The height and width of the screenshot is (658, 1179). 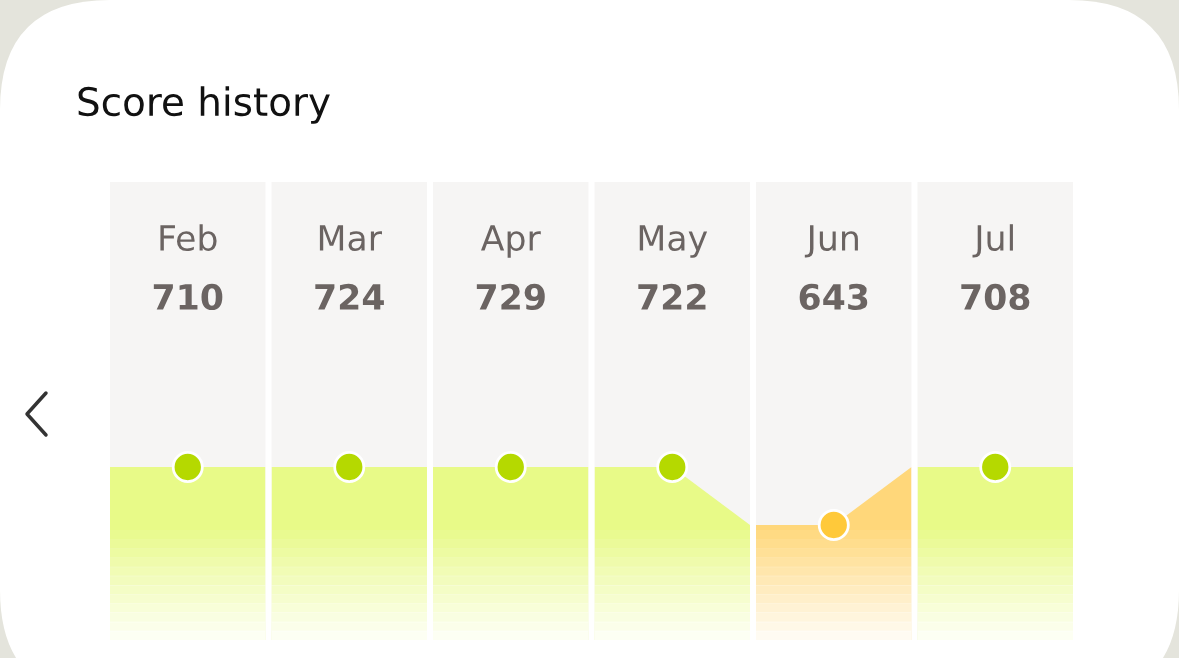 I want to click on data-label: 729, so click(x=510, y=297).